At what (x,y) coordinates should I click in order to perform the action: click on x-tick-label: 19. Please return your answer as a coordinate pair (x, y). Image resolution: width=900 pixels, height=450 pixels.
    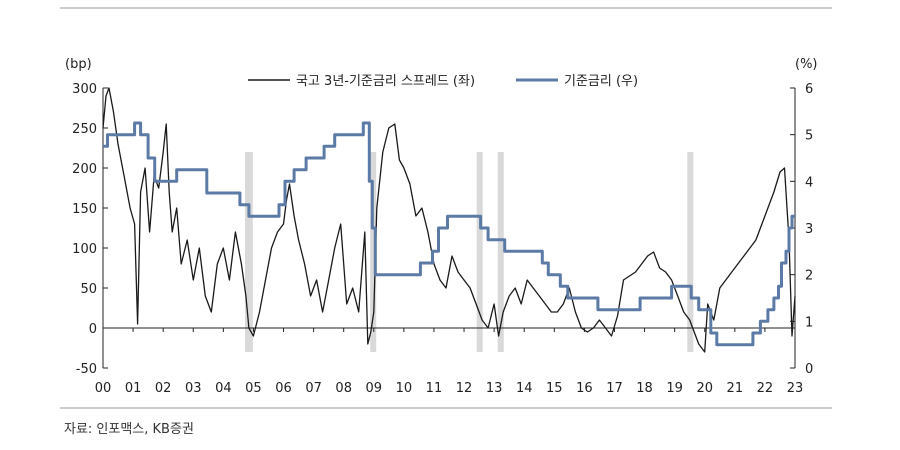
    Looking at the image, I should click on (674, 388).